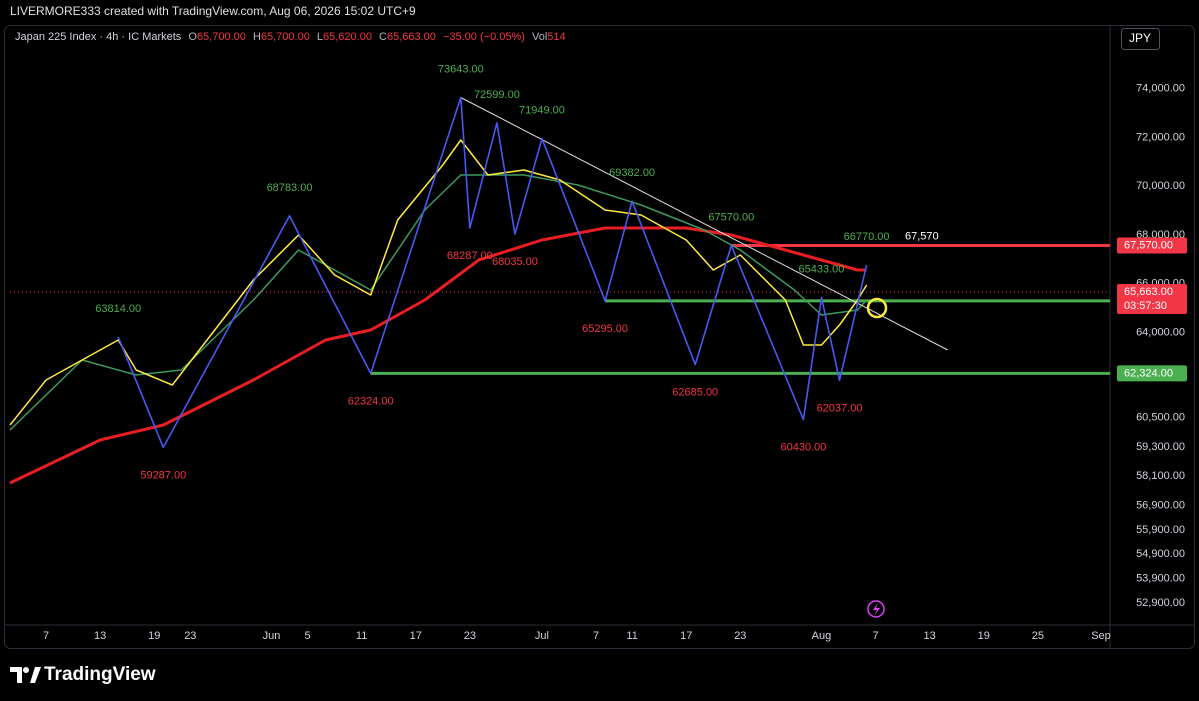 This screenshot has width=1199, height=701. Describe the element at coordinates (1160, 447) in the screenshot. I see `y-tick-label: 59,300.00` at that location.